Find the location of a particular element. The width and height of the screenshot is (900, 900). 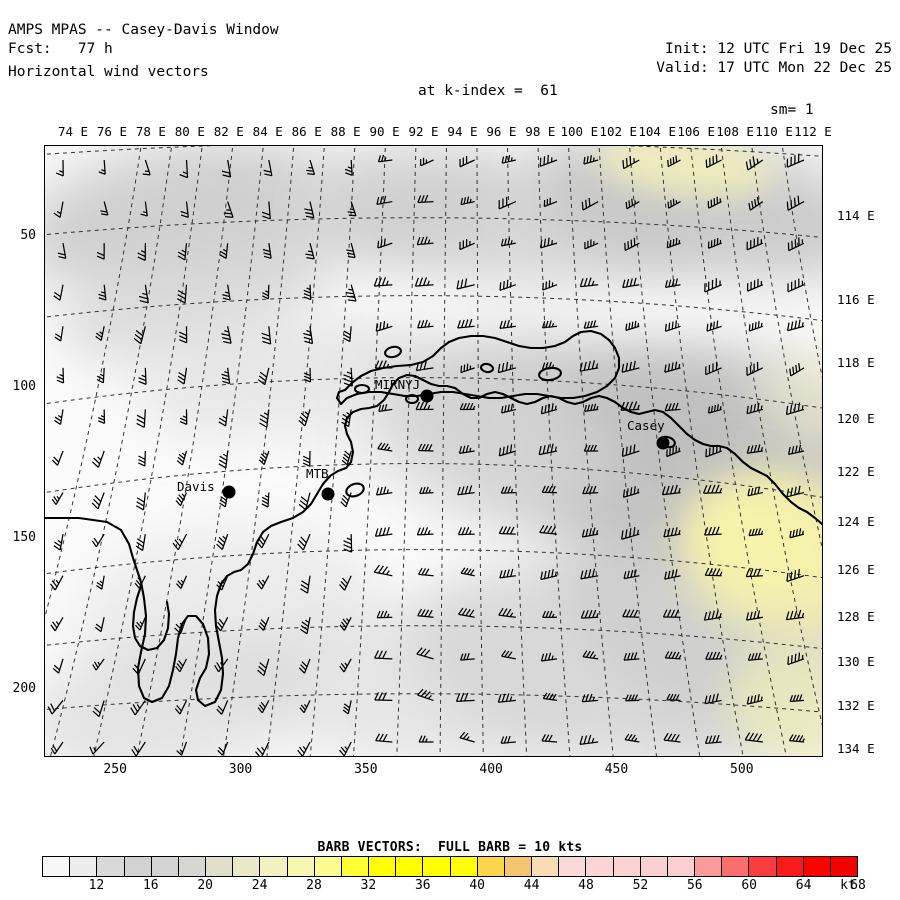

lon-right-label: 120 E is located at coordinates (856, 419).